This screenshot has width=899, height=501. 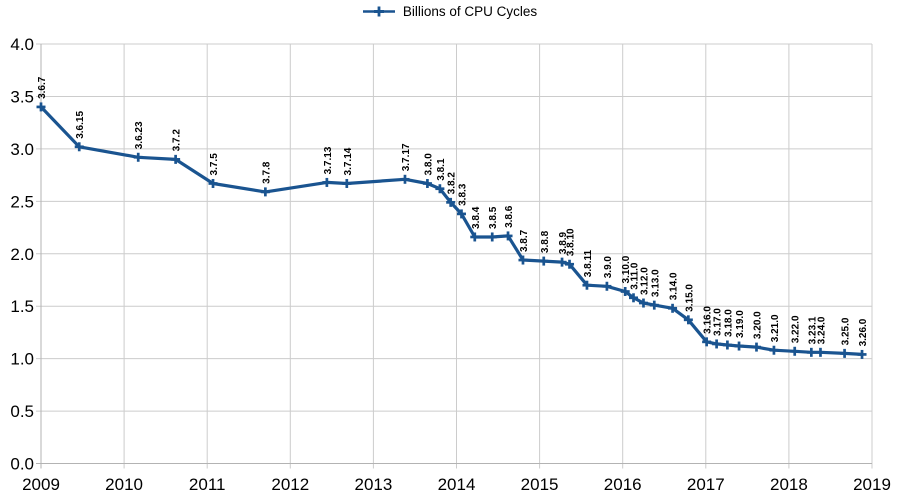 What do you see at coordinates (545, 241) in the screenshot?
I see `data-point-label: 3.8.8` at bounding box center [545, 241].